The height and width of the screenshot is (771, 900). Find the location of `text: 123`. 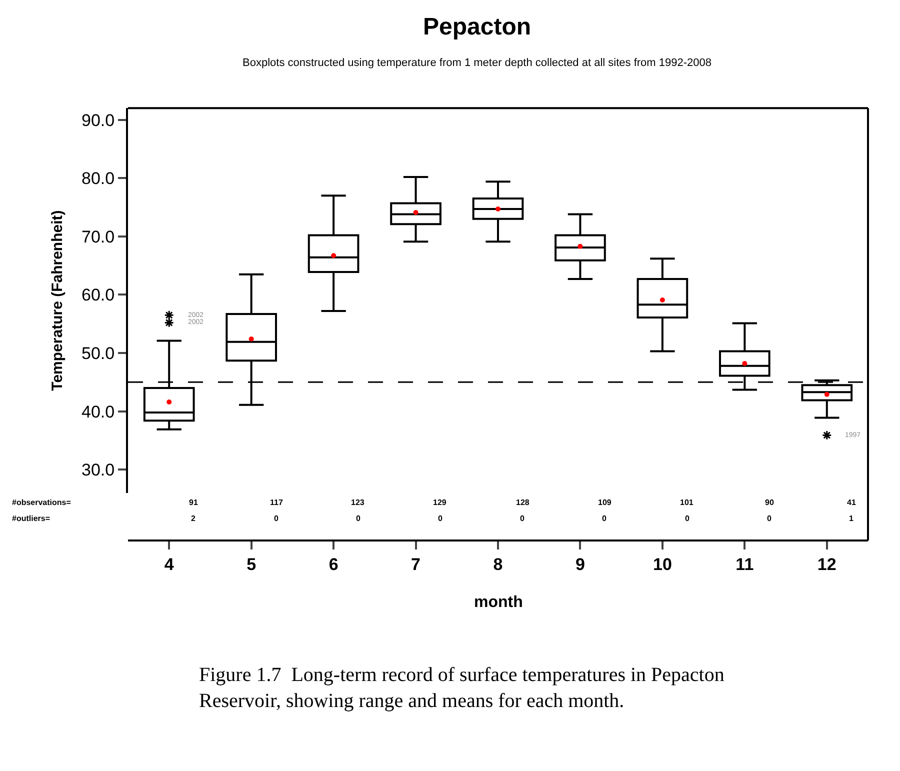

text: 123 is located at coordinates (358, 502).